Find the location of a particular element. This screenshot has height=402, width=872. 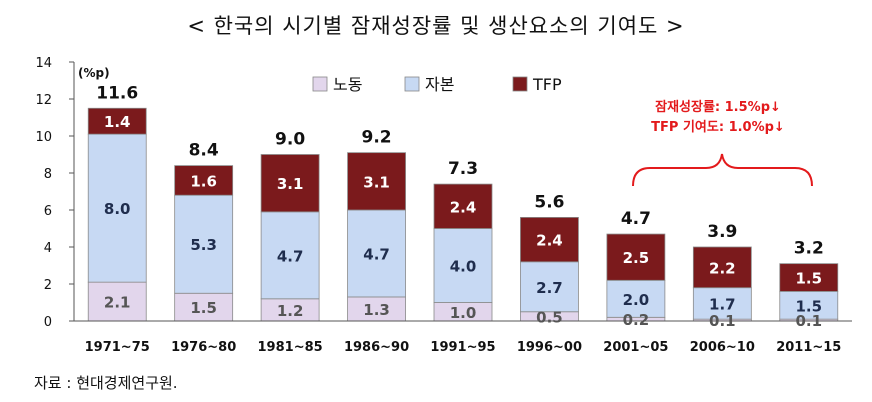

segment-value-label: 1.3 is located at coordinates (376, 310).